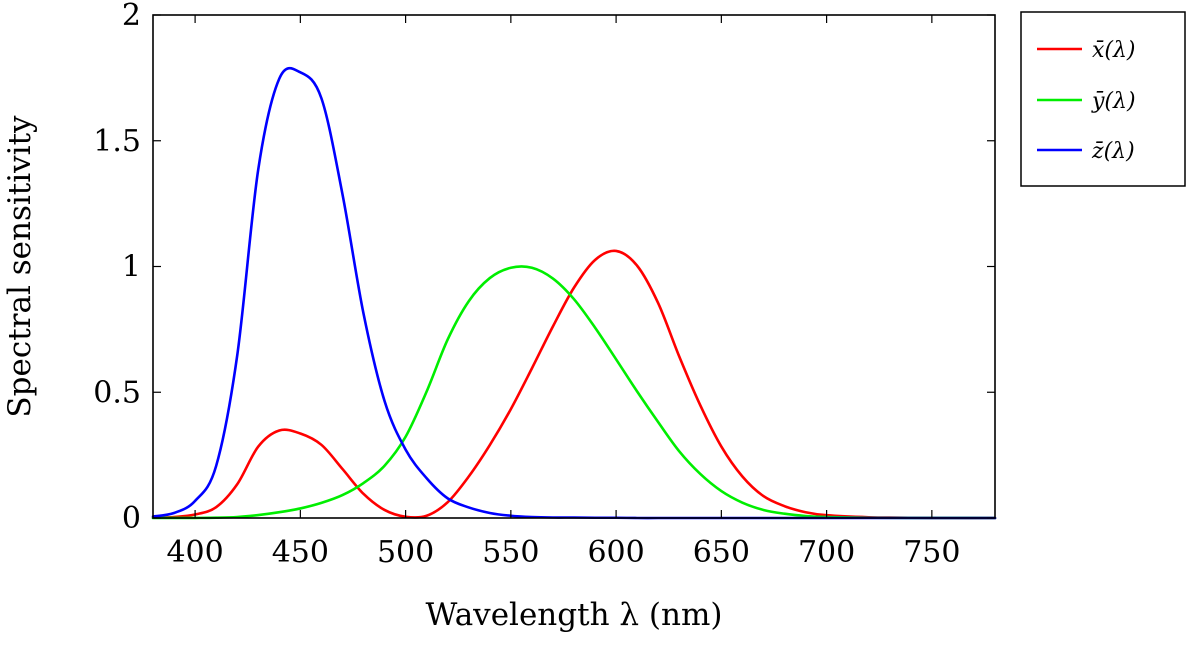 The image size is (1200, 646). What do you see at coordinates (20, 266) in the screenshot?
I see `y-axis-title: Spectral sensitivity` at bounding box center [20, 266].